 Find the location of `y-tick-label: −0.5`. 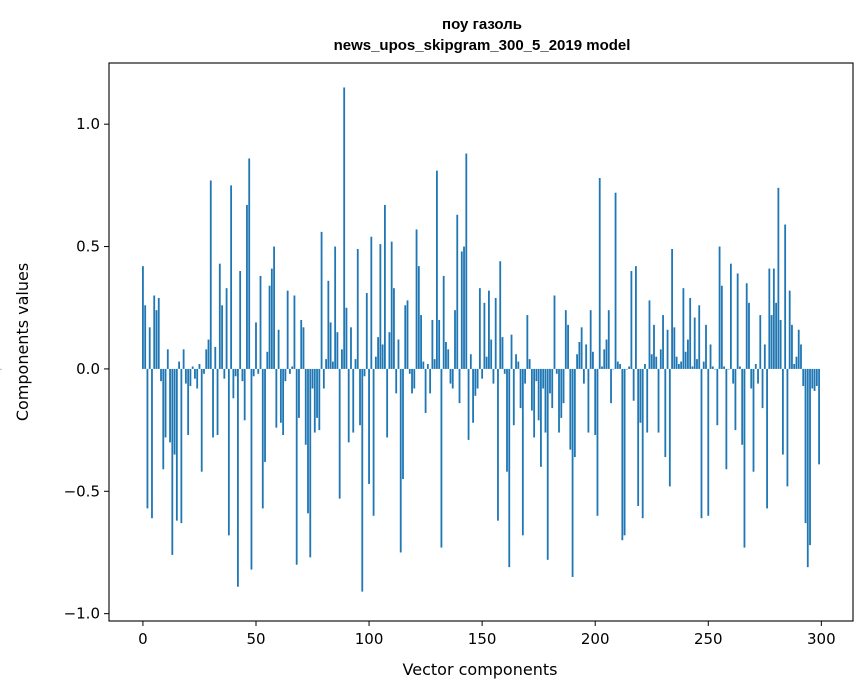

y-tick-label: −0.5 is located at coordinates (82, 491).